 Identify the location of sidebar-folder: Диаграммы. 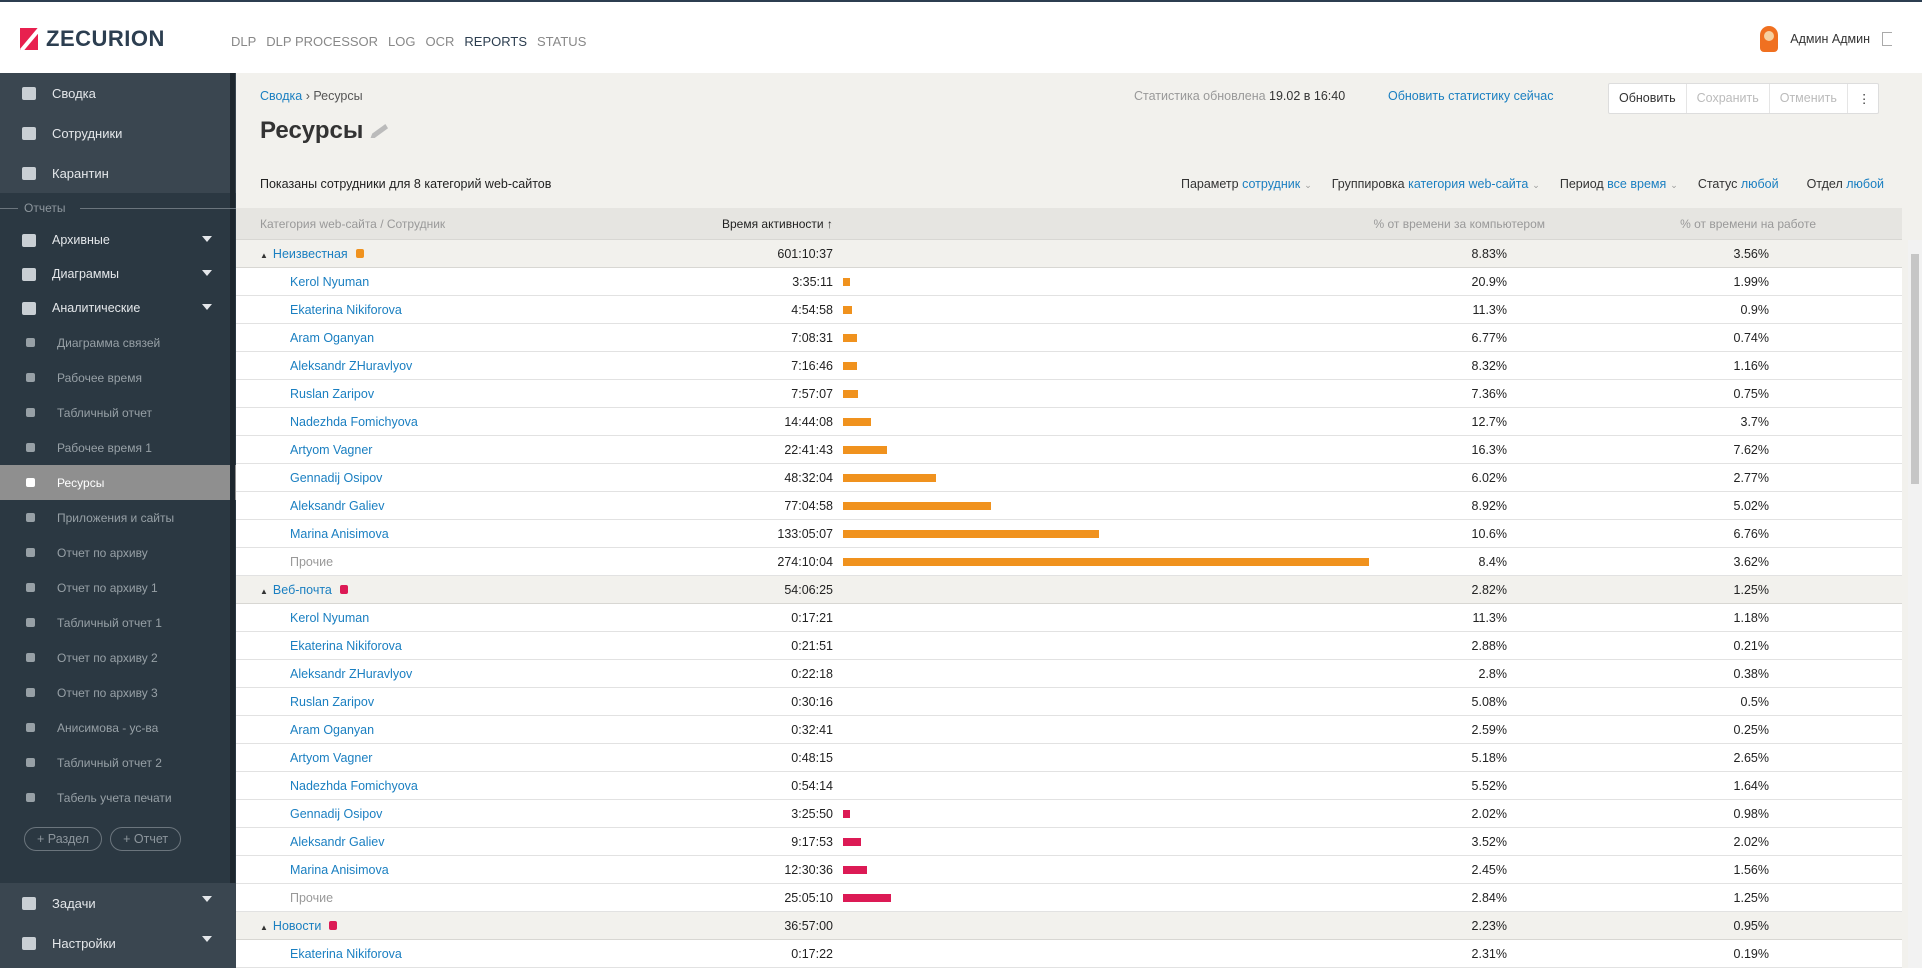
(118, 274).